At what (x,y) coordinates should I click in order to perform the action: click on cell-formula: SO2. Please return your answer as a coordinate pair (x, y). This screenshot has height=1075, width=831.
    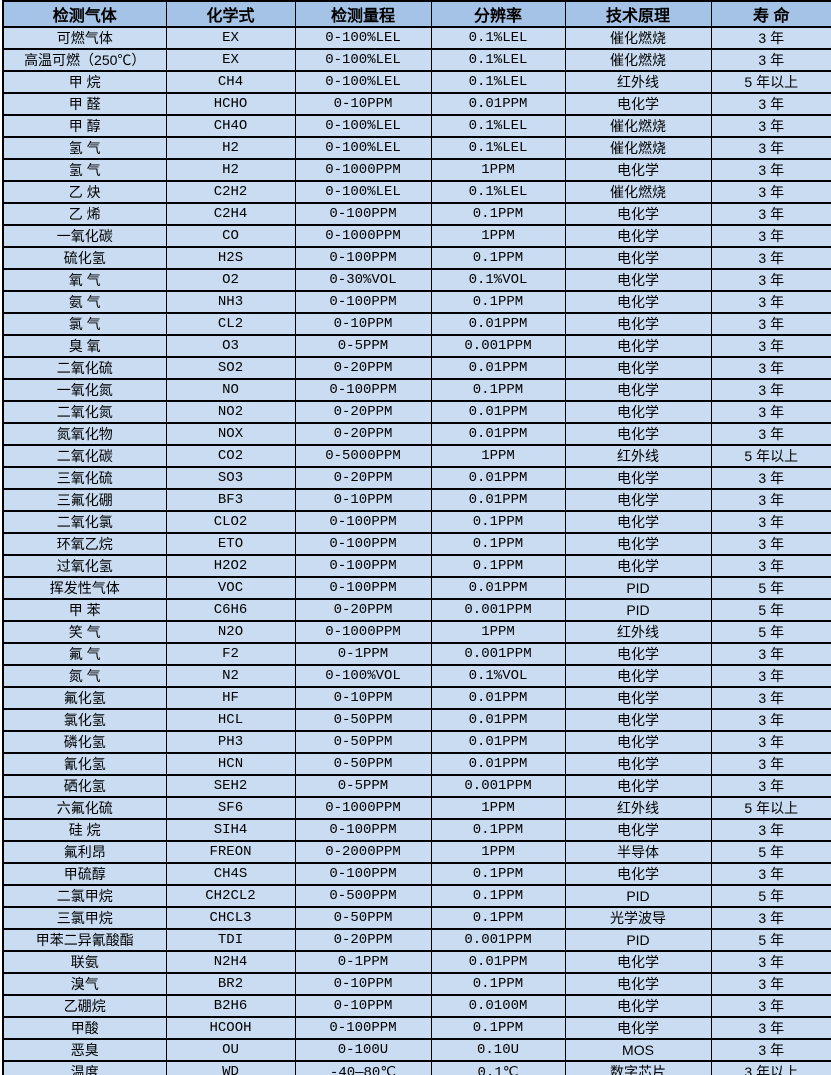
    Looking at the image, I should click on (230, 368).